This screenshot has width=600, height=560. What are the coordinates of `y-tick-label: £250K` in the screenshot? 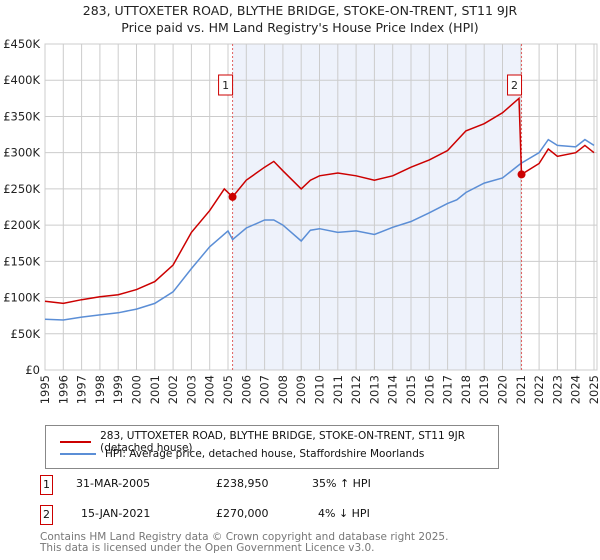 It's located at (21, 189).